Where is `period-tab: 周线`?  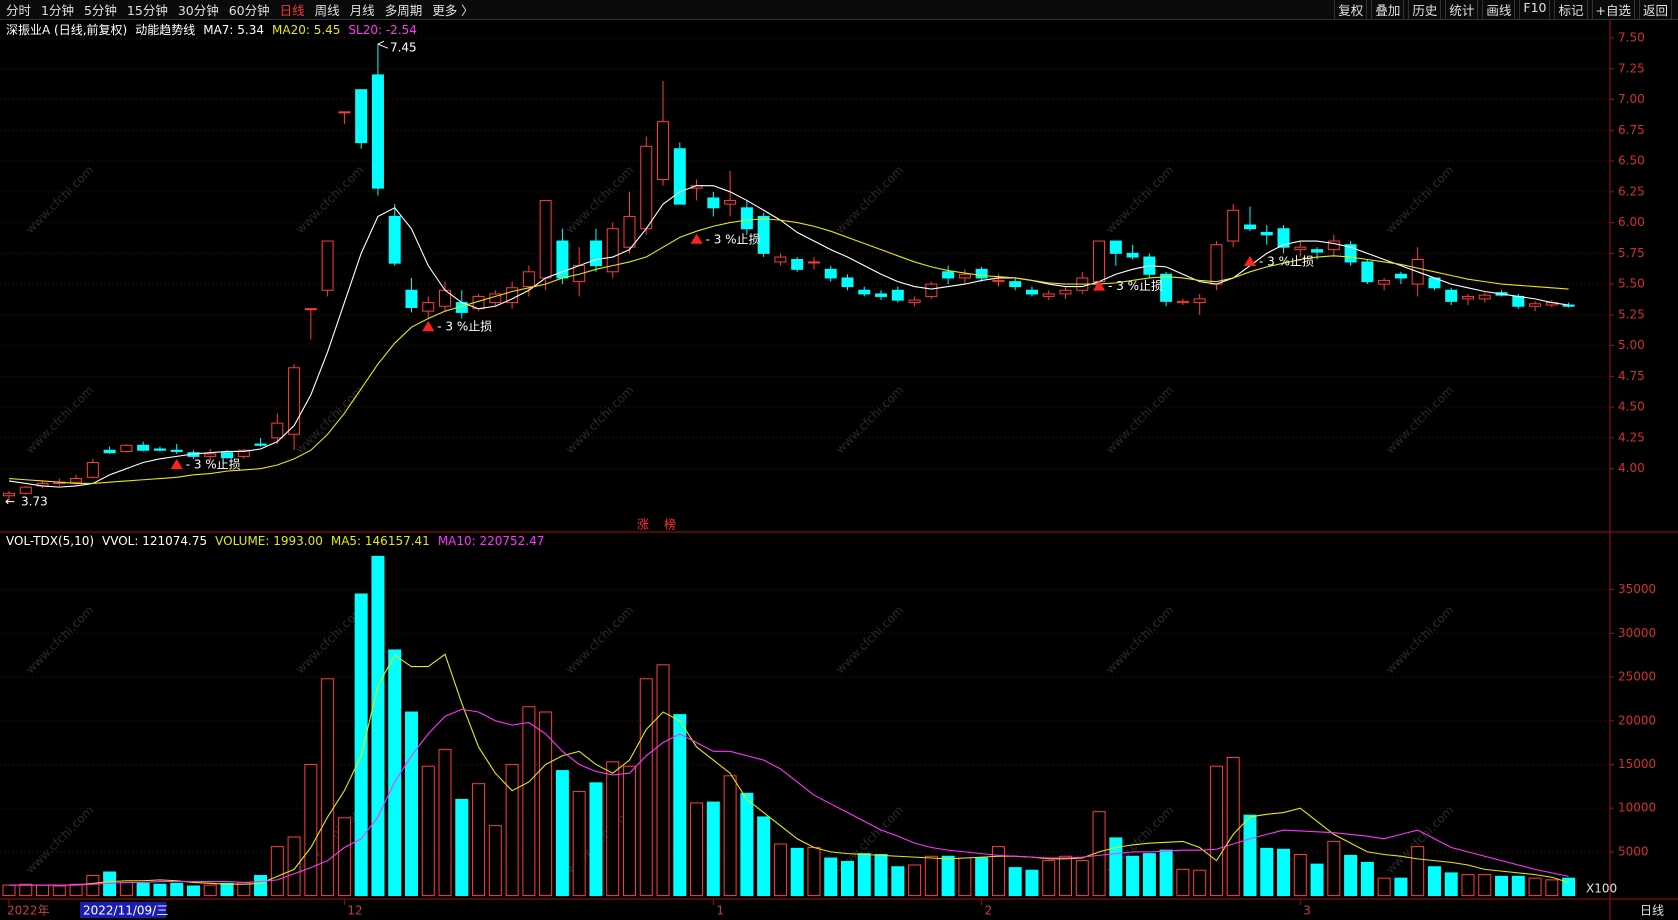
period-tab: 周线 is located at coordinates (327, 10).